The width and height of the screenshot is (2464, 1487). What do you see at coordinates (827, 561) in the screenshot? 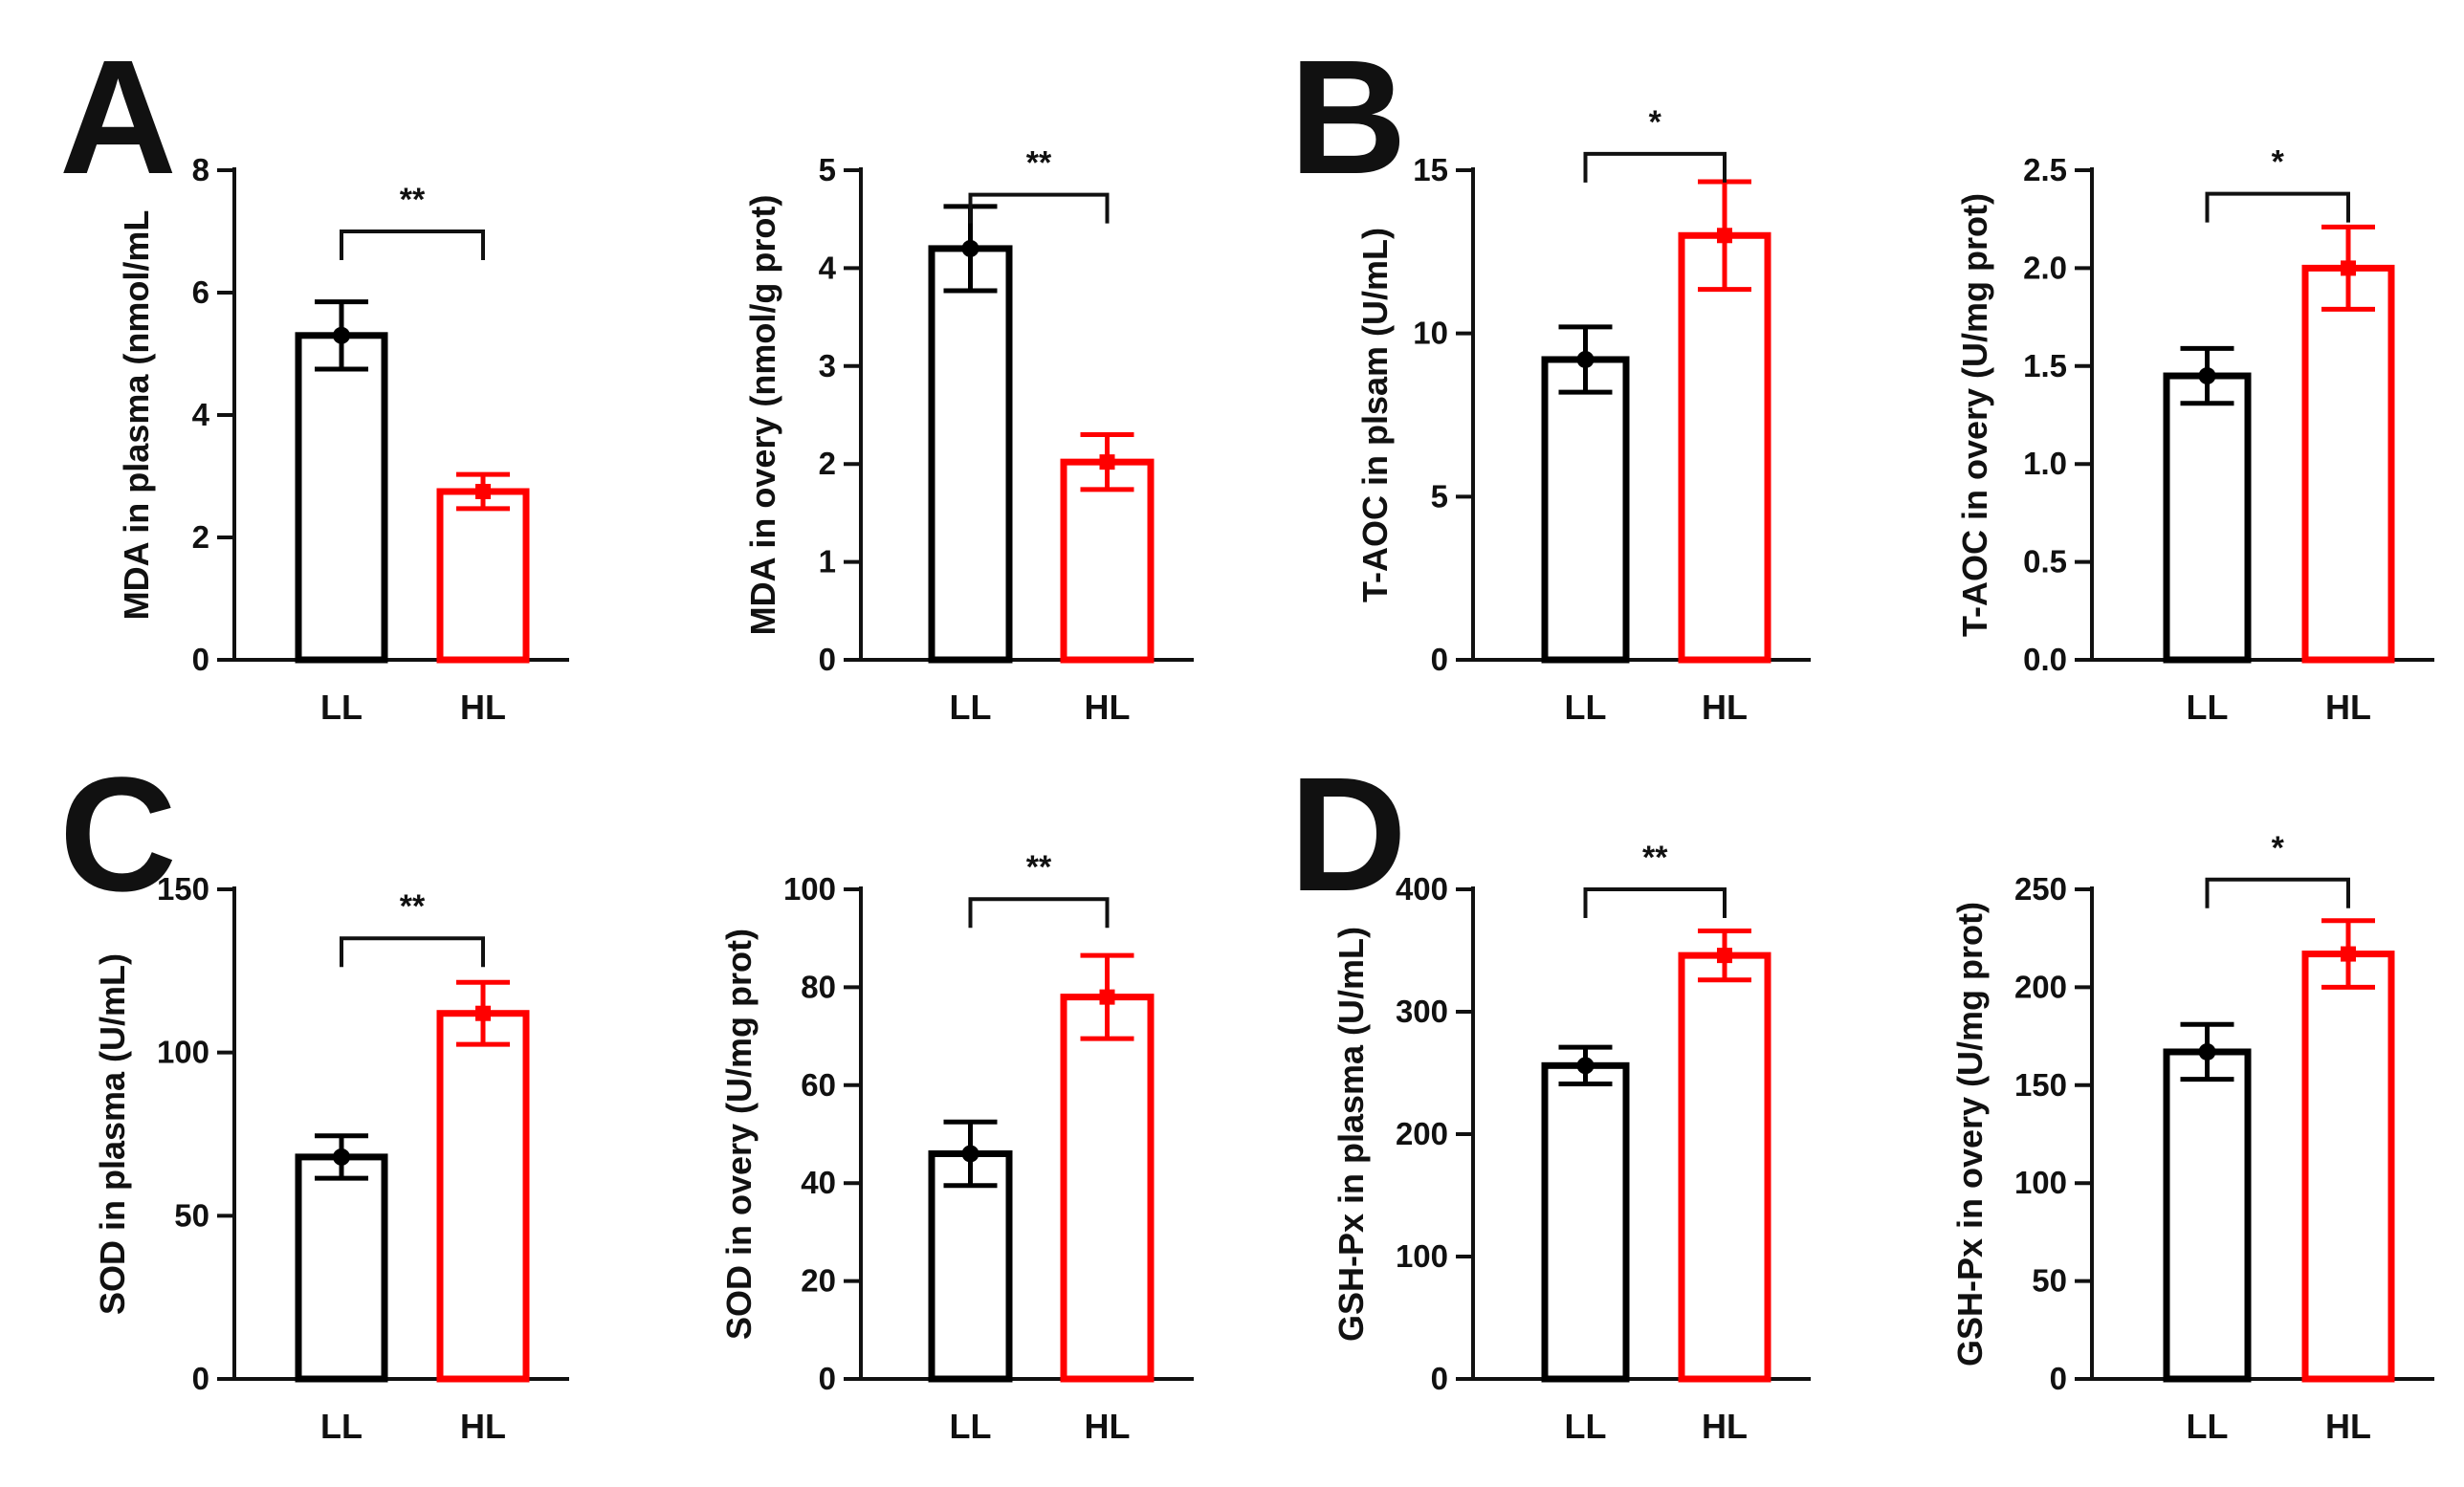
I see `y-tick-label: 1` at bounding box center [827, 561].